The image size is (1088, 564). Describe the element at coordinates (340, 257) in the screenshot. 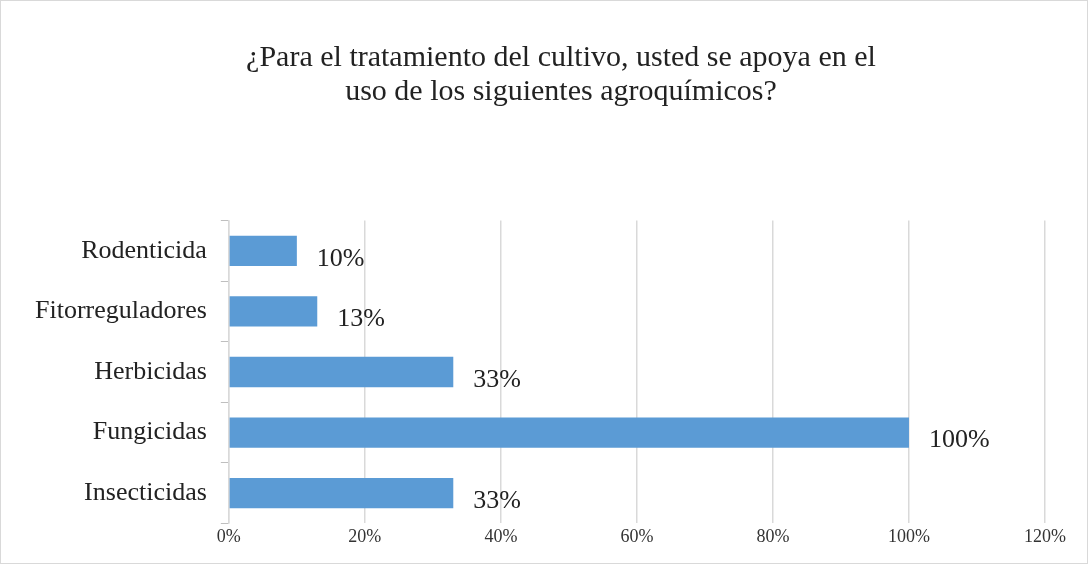

I see `data-label: 10%` at that location.